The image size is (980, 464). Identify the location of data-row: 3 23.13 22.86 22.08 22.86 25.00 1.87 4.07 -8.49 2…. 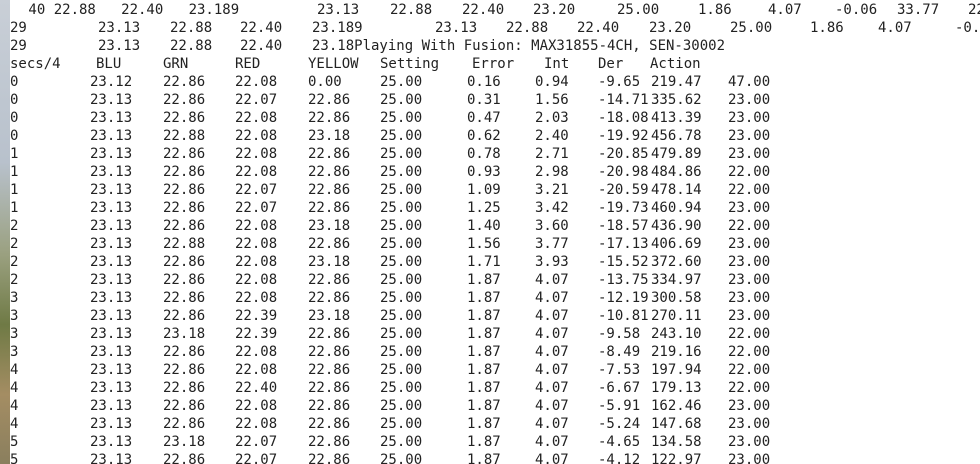
(495, 352).